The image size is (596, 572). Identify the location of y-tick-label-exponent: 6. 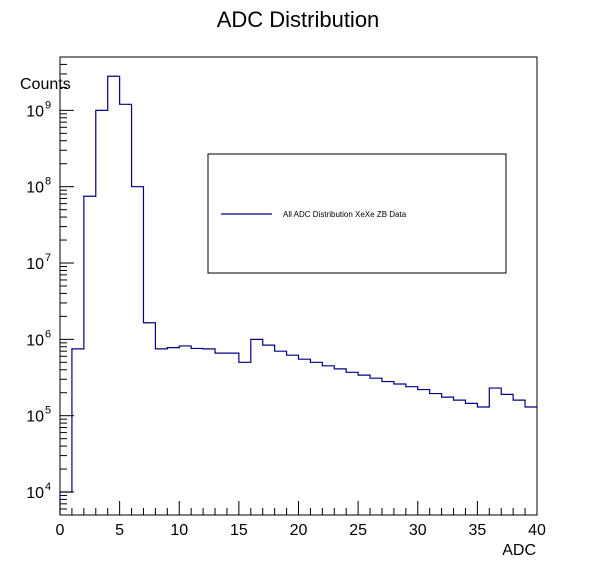
(48, 334).